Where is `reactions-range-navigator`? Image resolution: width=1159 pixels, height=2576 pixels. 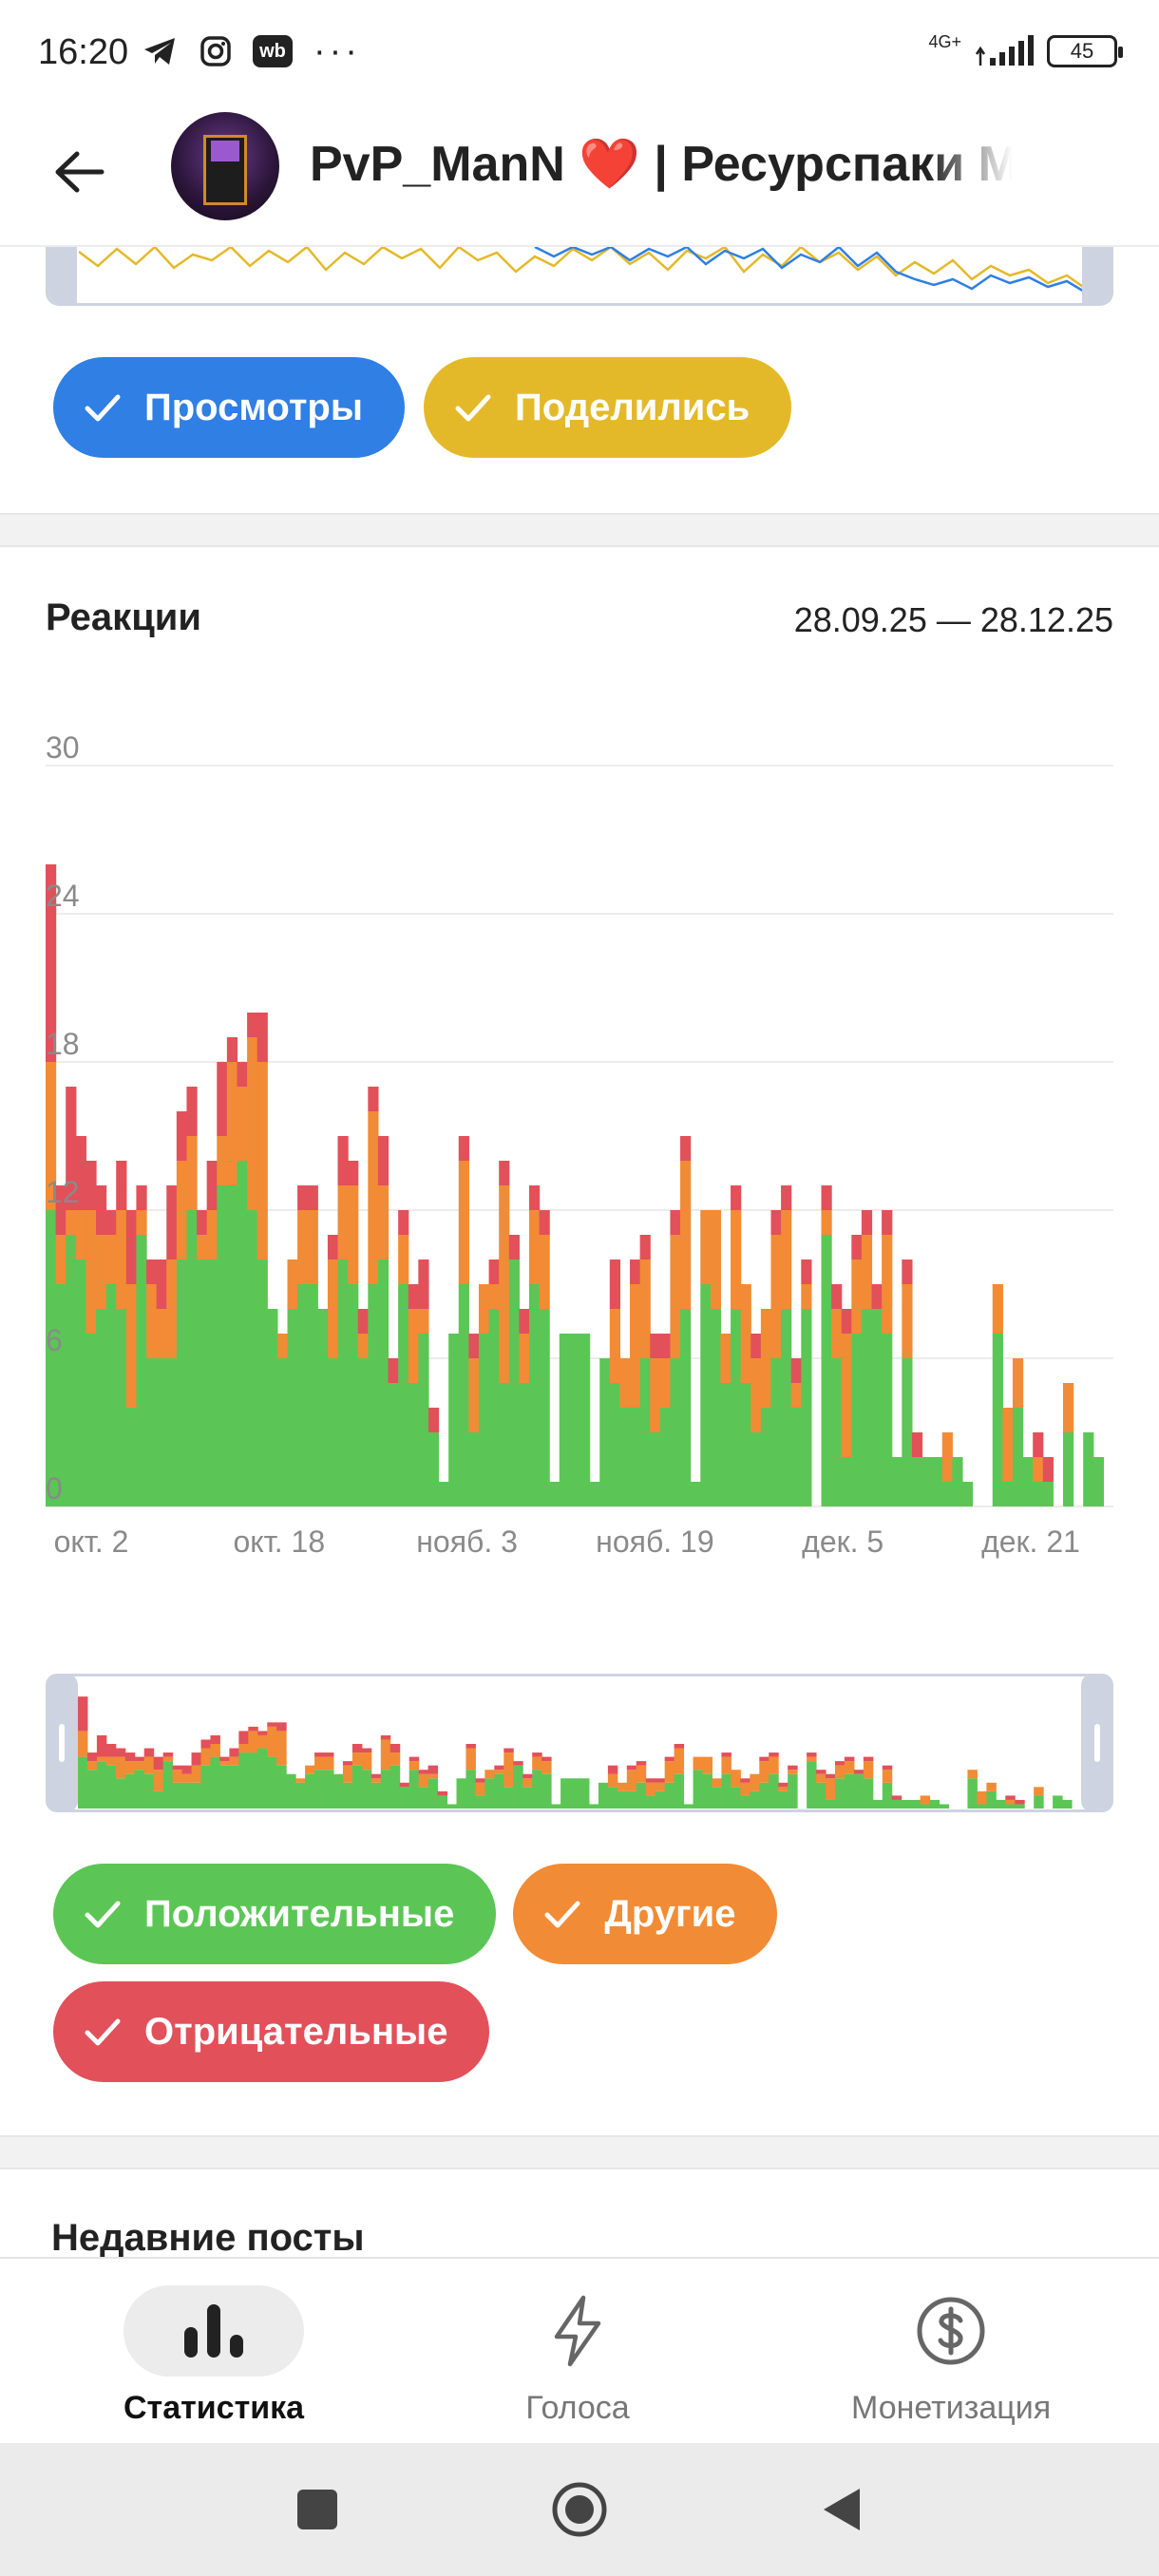
reactions-range-navigator is located at coordinates (579, 1743).